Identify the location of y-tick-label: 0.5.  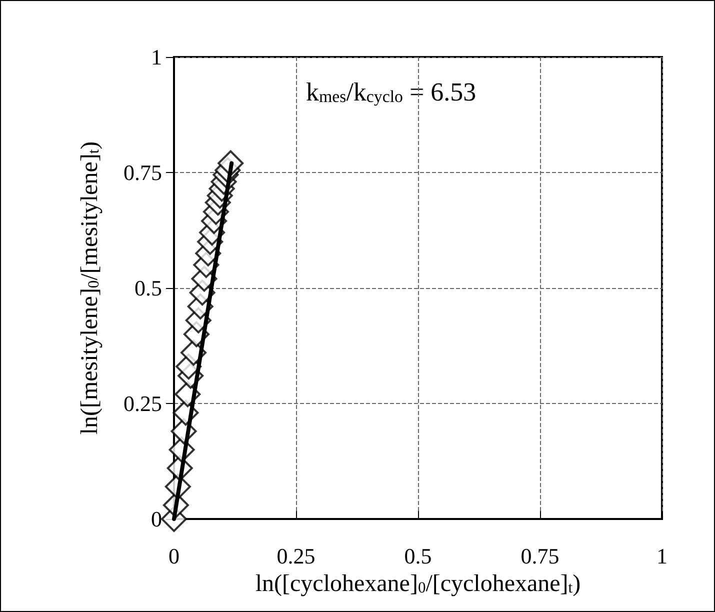
(148, 288).